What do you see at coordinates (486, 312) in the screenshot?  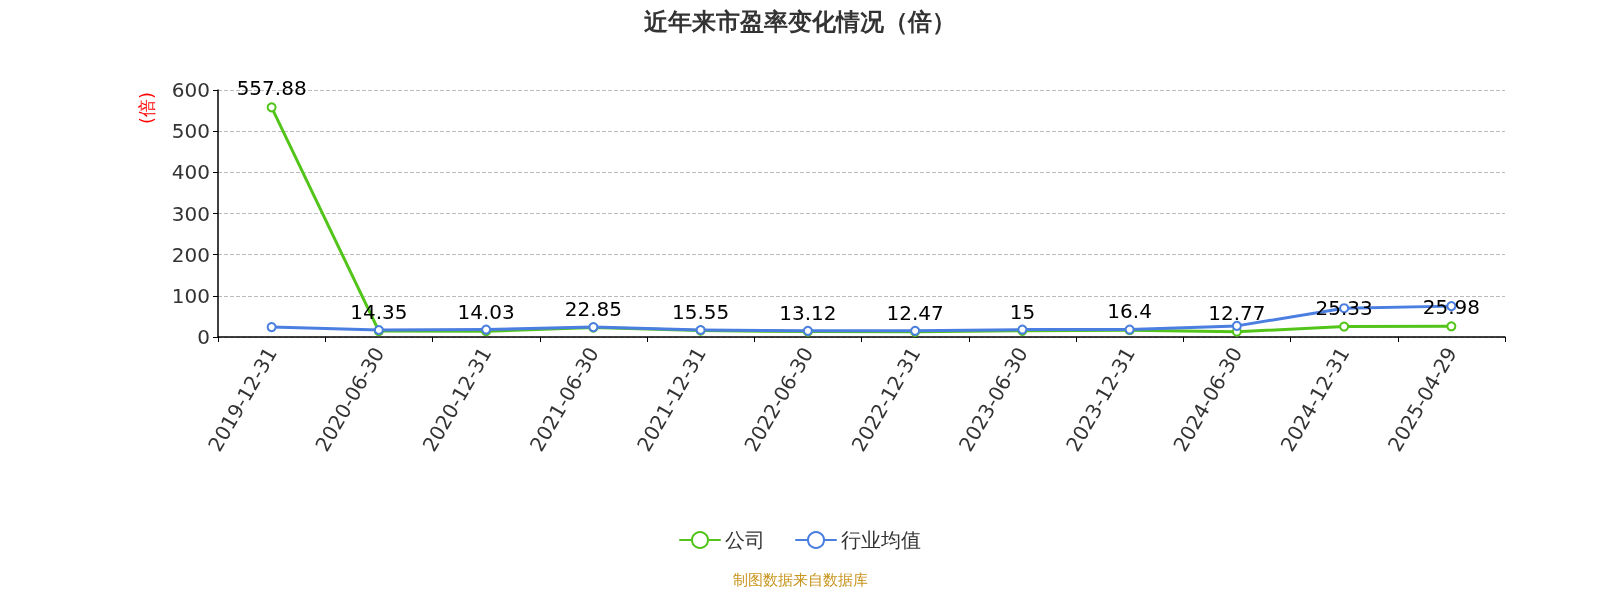 I see `data-label: 14.03` at bounding box center [486, 312].